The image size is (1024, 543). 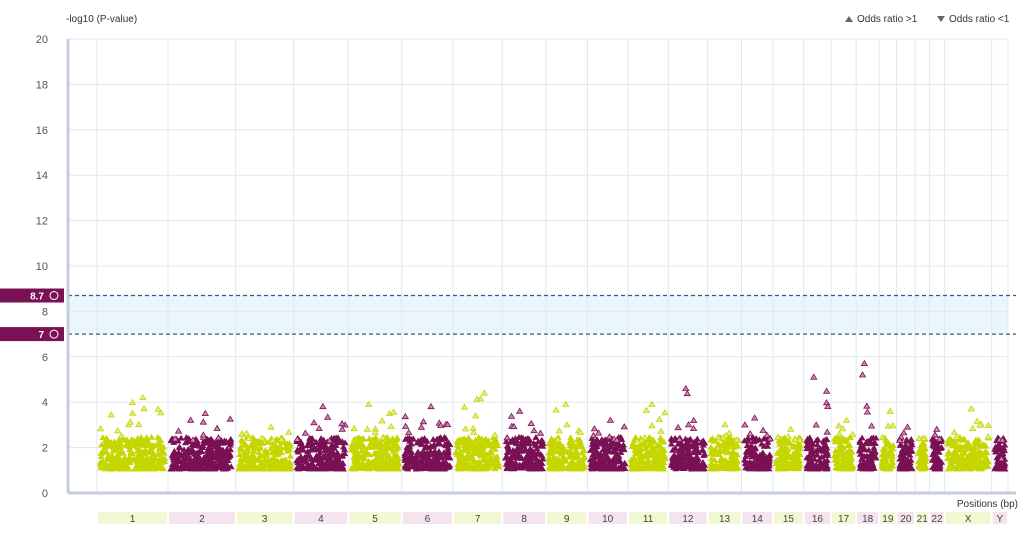 What do you see at coordinates (45, 494) in the screenshot?
I see `y-tick-label: 0` at bounding box center [45, 494].